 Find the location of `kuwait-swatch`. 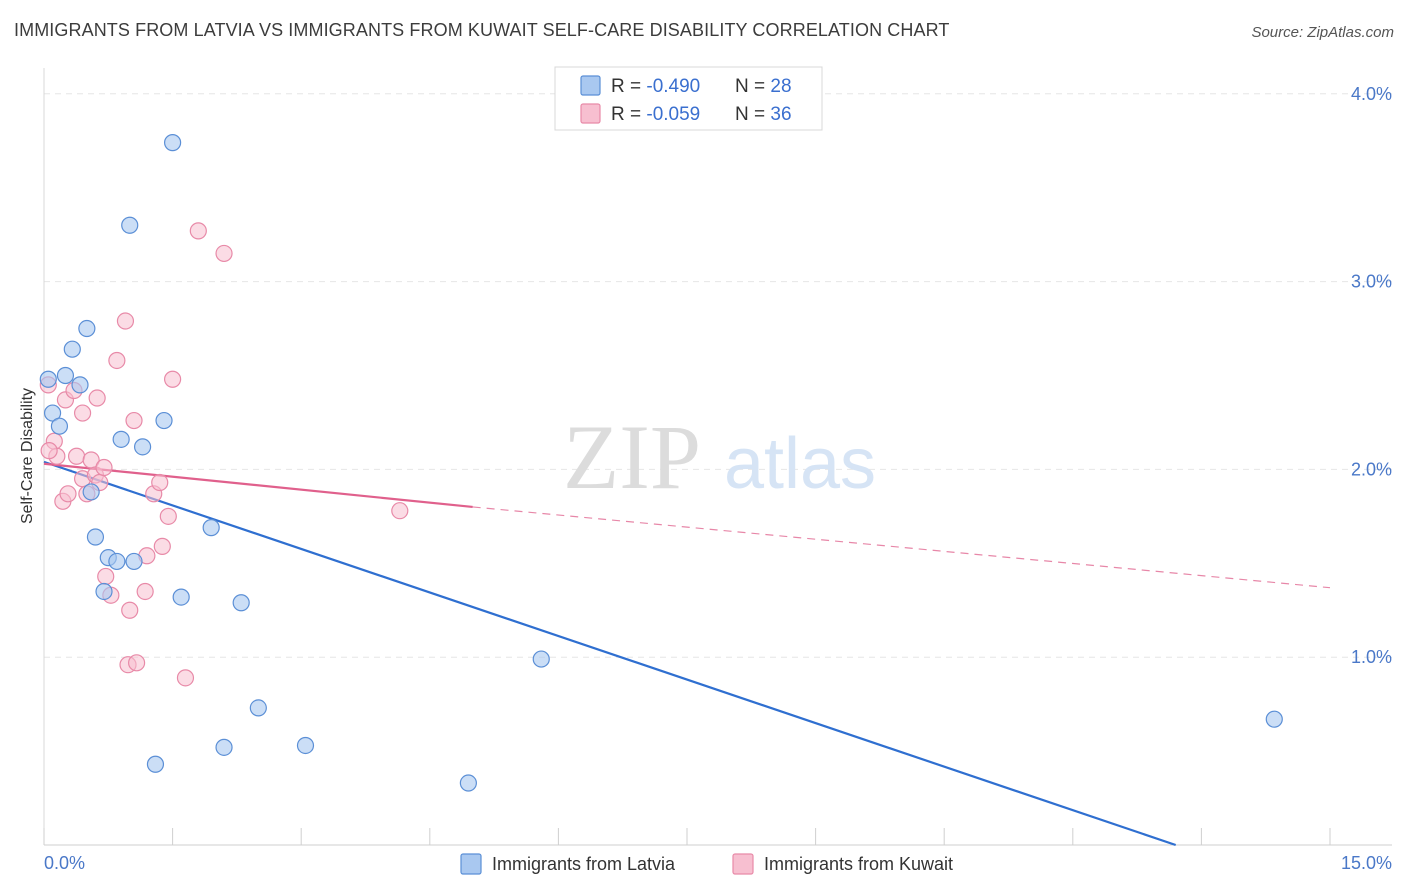

kuwait-swatch is located at coordinates (590, 113).